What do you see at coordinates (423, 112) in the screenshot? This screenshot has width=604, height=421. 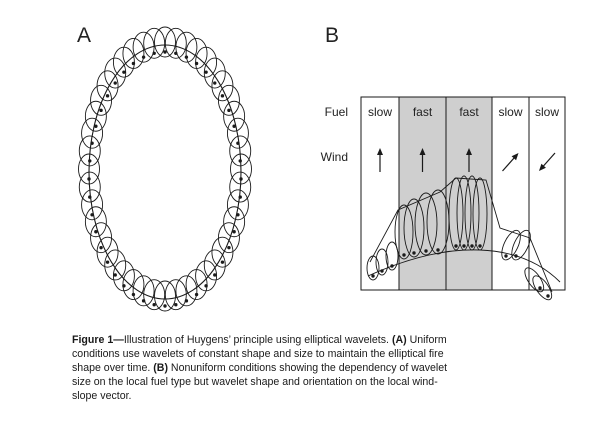 I see `fuel-type-label: fast` at bounding box center [423, 112].